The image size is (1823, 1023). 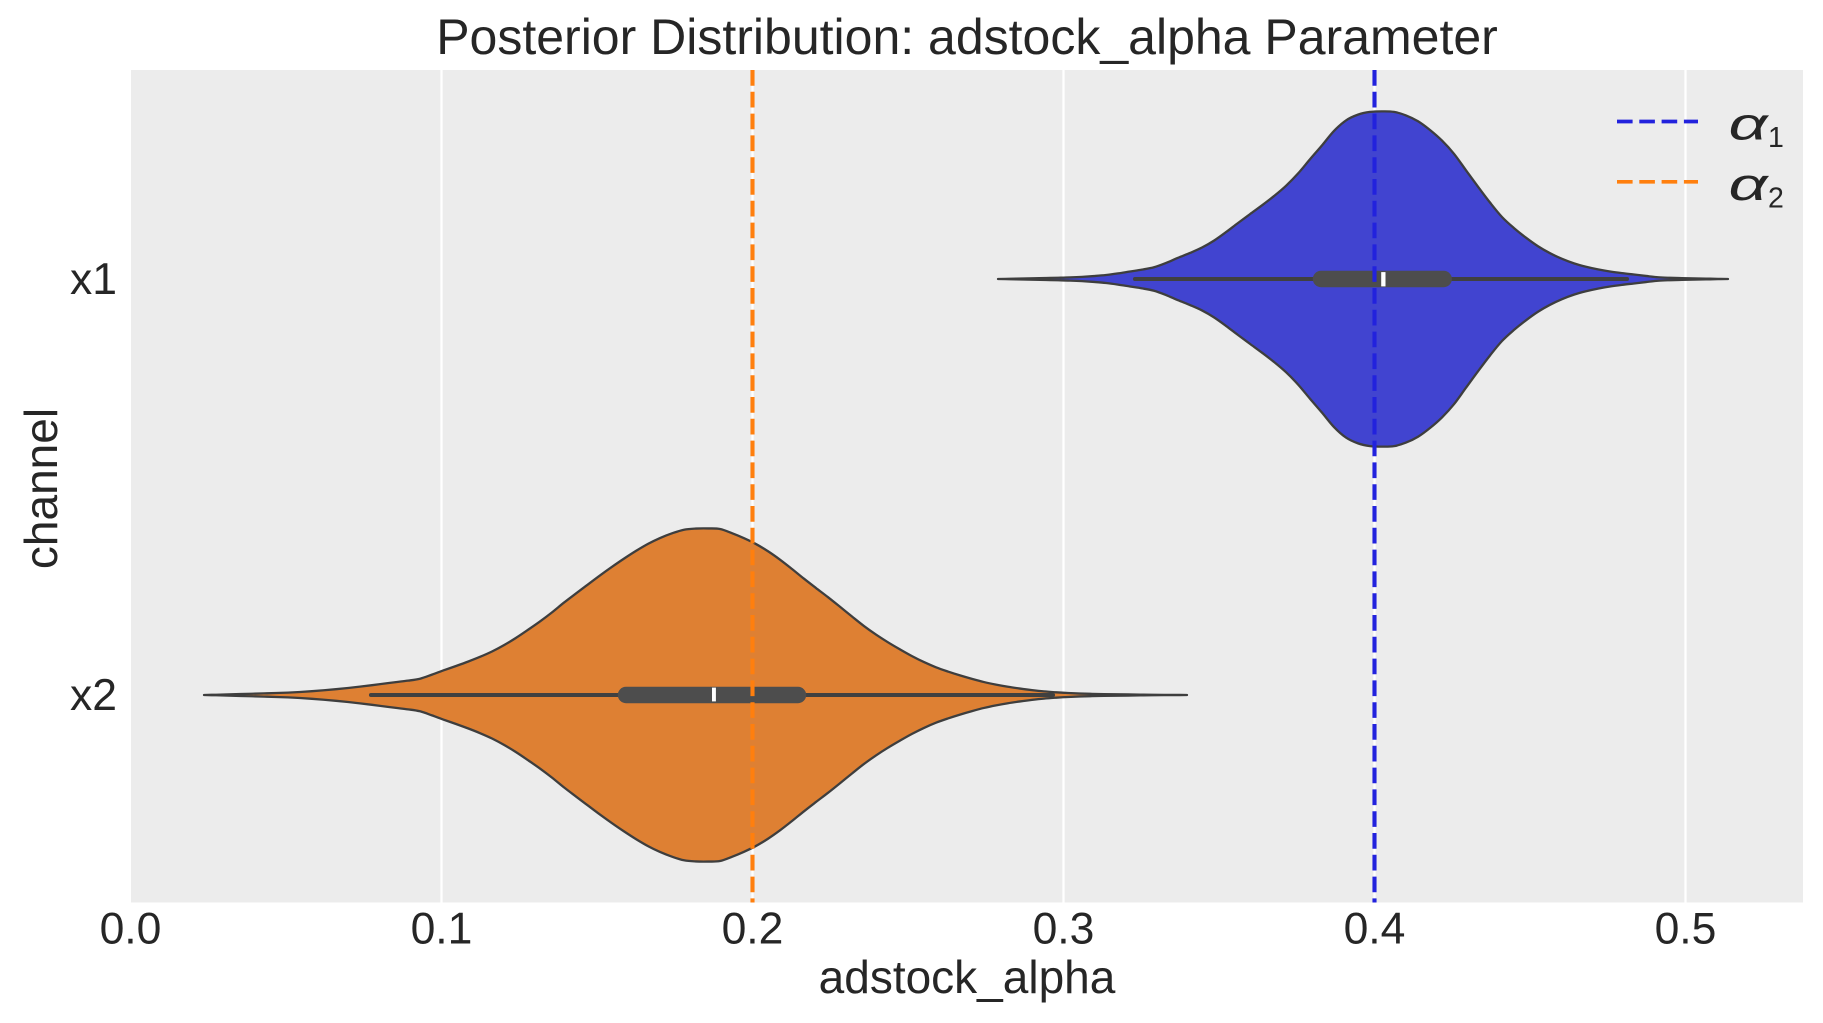 What do you see at coordinates (41, 488) in the screenshot?
I see `svg-text: channel` at bounding box center [41, 488].